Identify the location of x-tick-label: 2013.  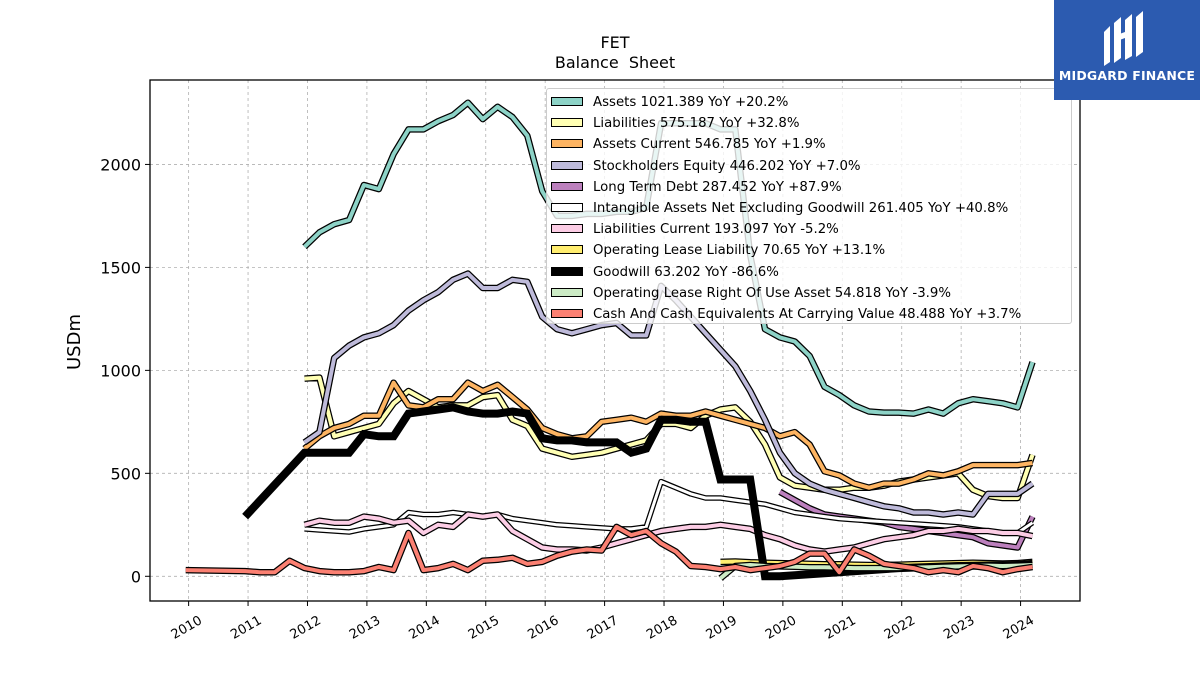
(365, 628).